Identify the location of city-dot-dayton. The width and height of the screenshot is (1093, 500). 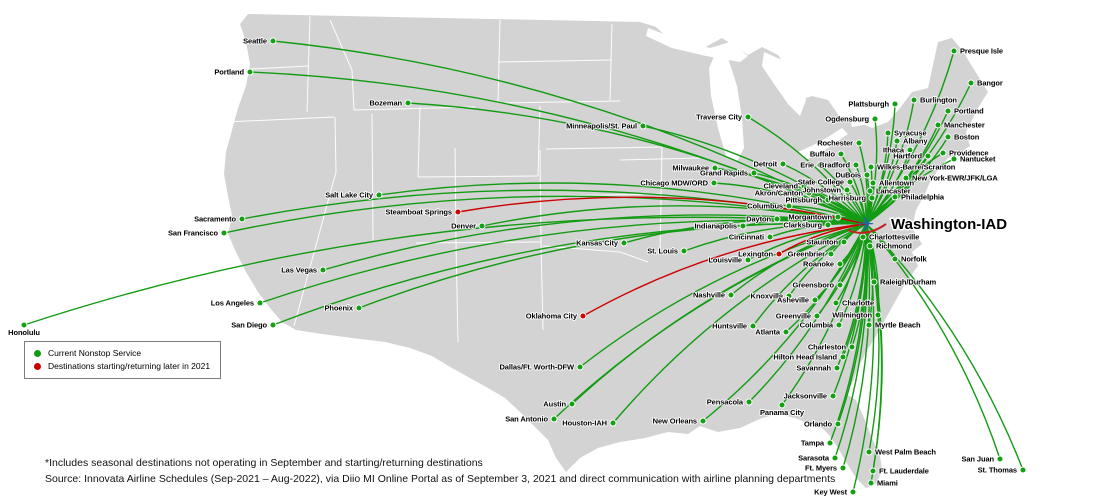
(777, 219).